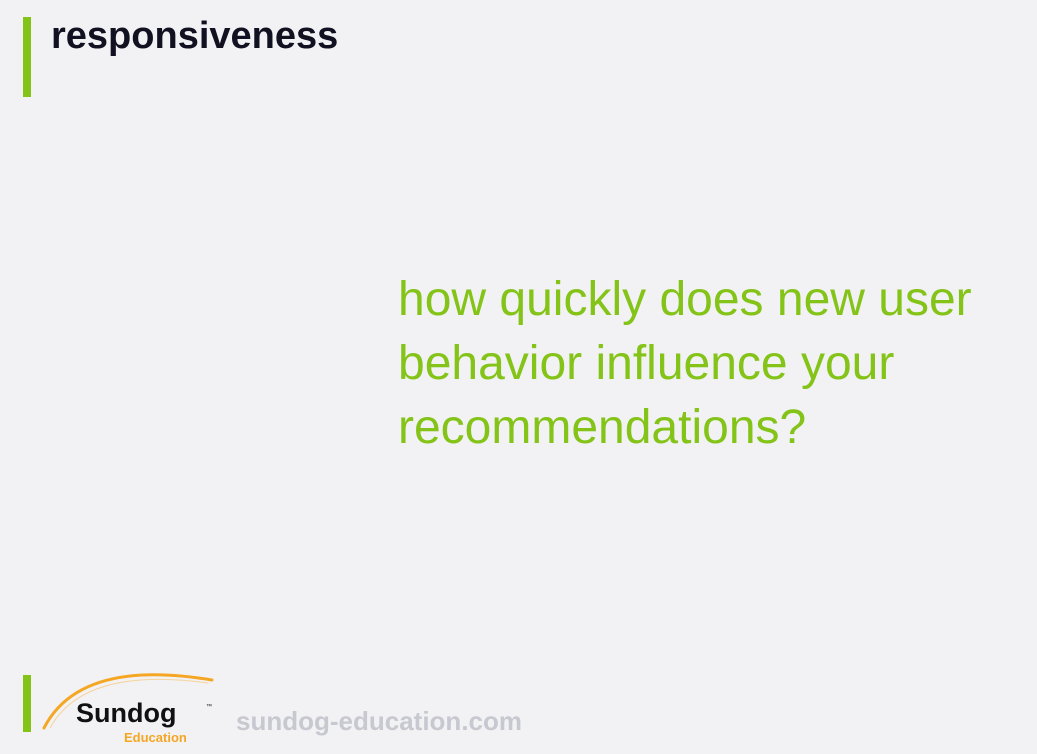 Image resolution: width=1037 pixels, height=754 pixels. I want to click on sun-arc-icon, so click(128, 701).